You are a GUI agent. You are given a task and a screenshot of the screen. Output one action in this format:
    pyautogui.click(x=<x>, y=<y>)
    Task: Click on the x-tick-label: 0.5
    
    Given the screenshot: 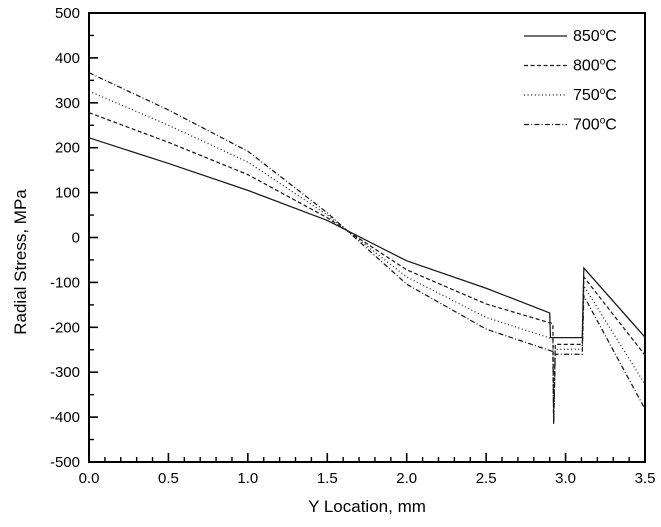 What is the action you would take?
    pyautogui.click(x=168, y=478)
    